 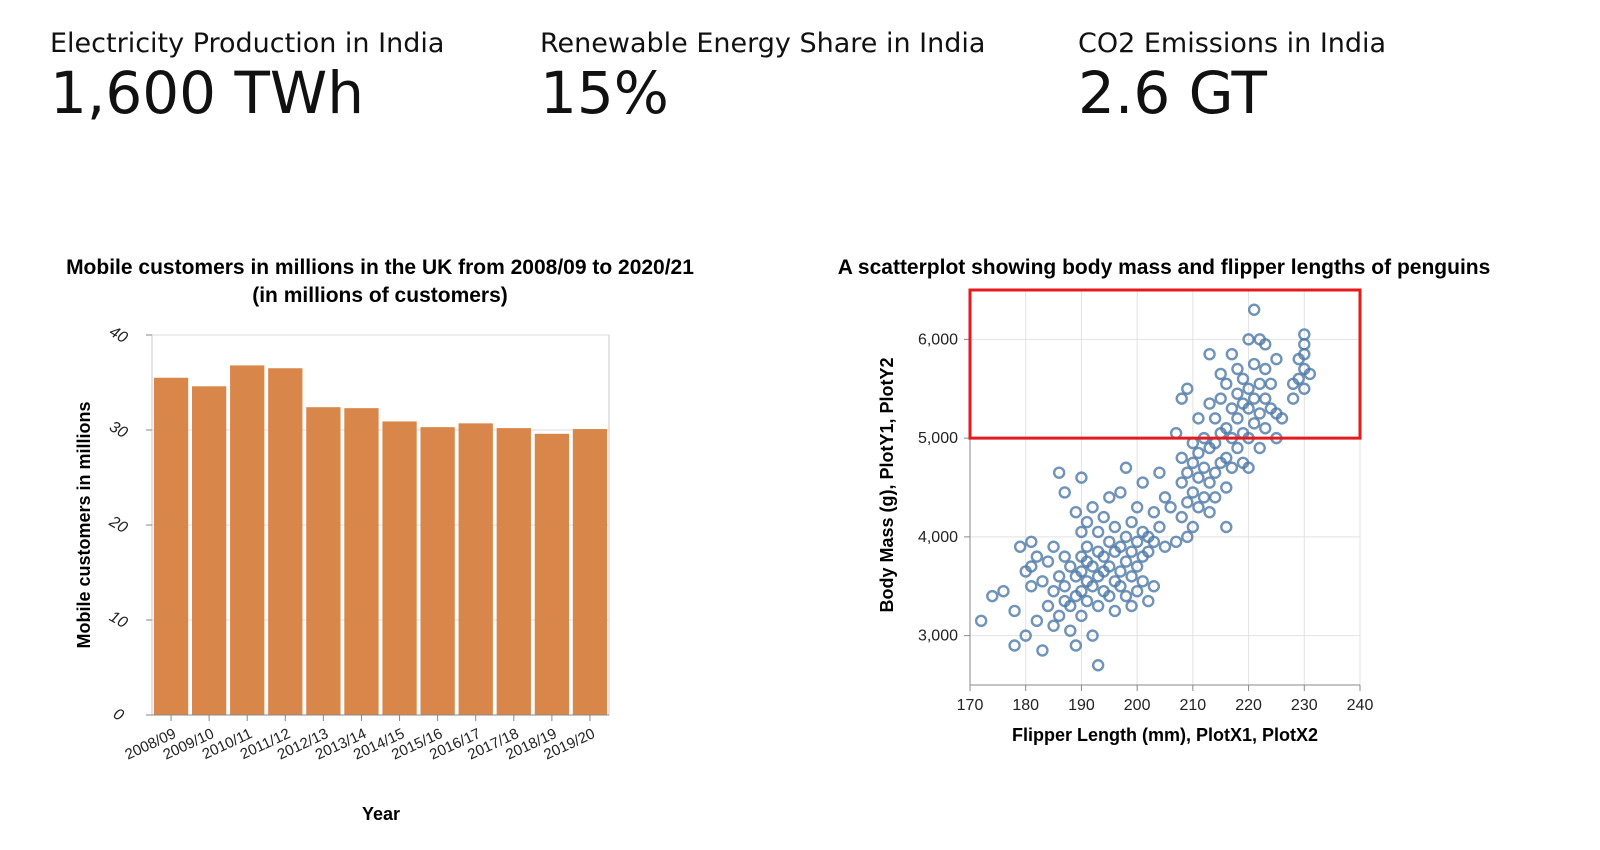 What do you see at coordinates (938, 438) in the screenshot?
I see `scatter-y-tick-label: 5,000` at bounding box center [938, 438].